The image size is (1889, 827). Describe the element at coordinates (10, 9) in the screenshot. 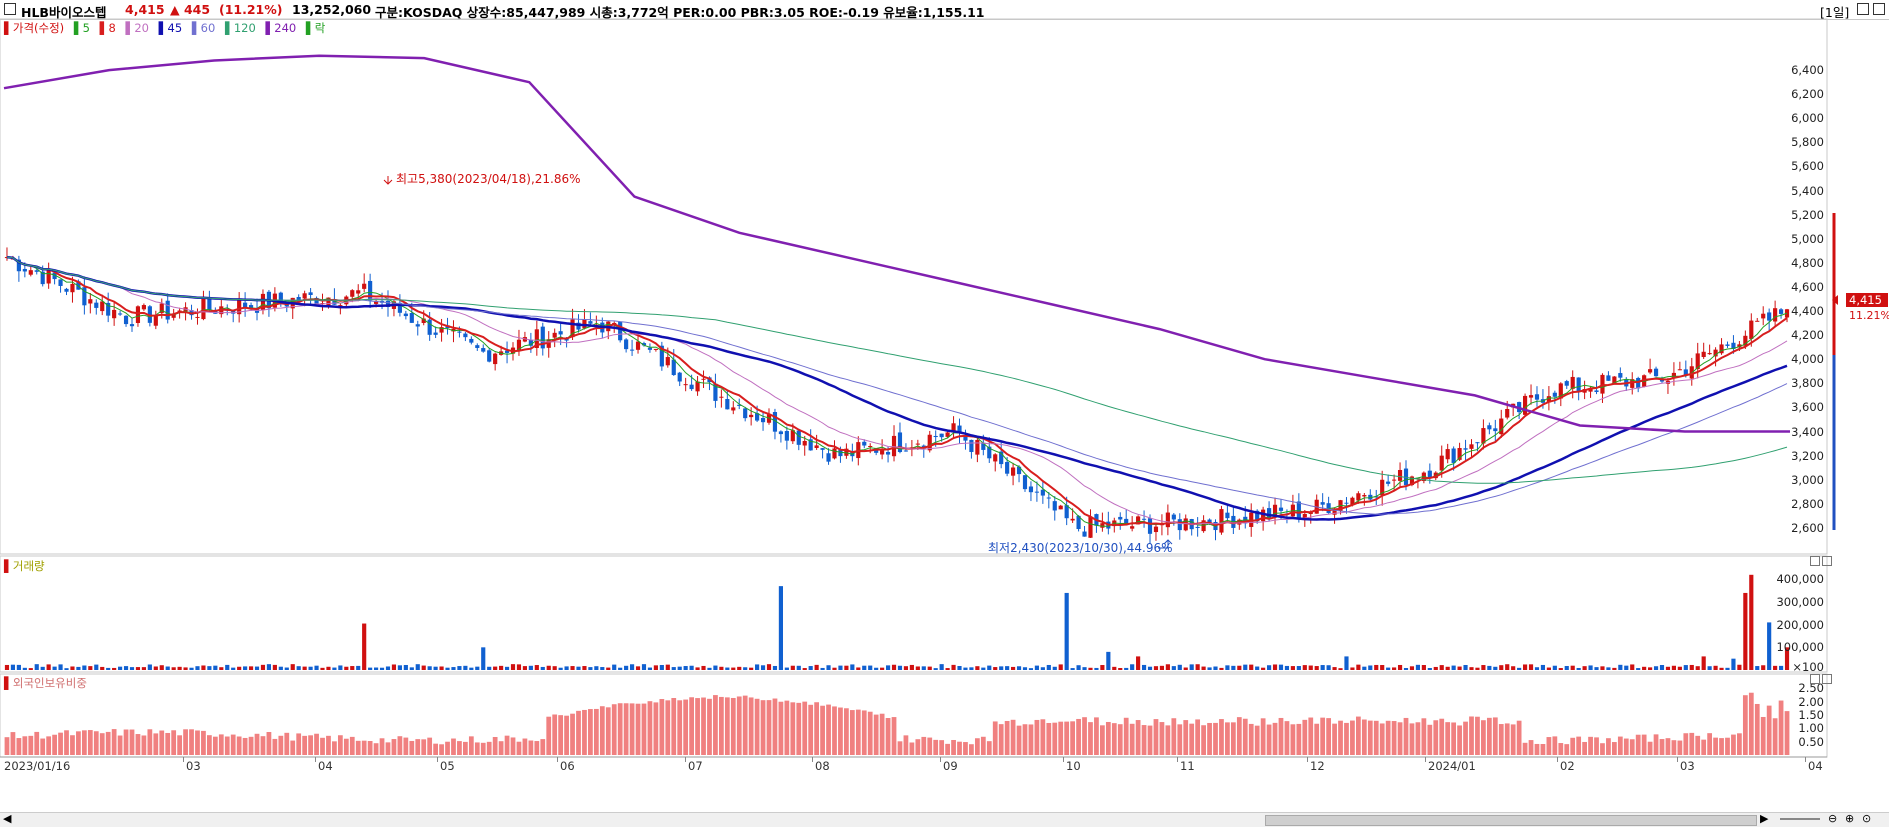

I see `window-icon` at that location.